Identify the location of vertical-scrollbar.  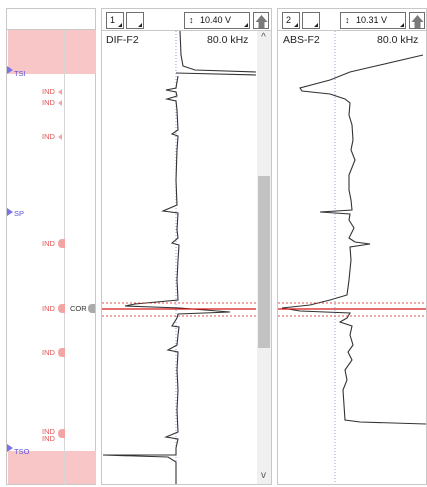
(264, 257).